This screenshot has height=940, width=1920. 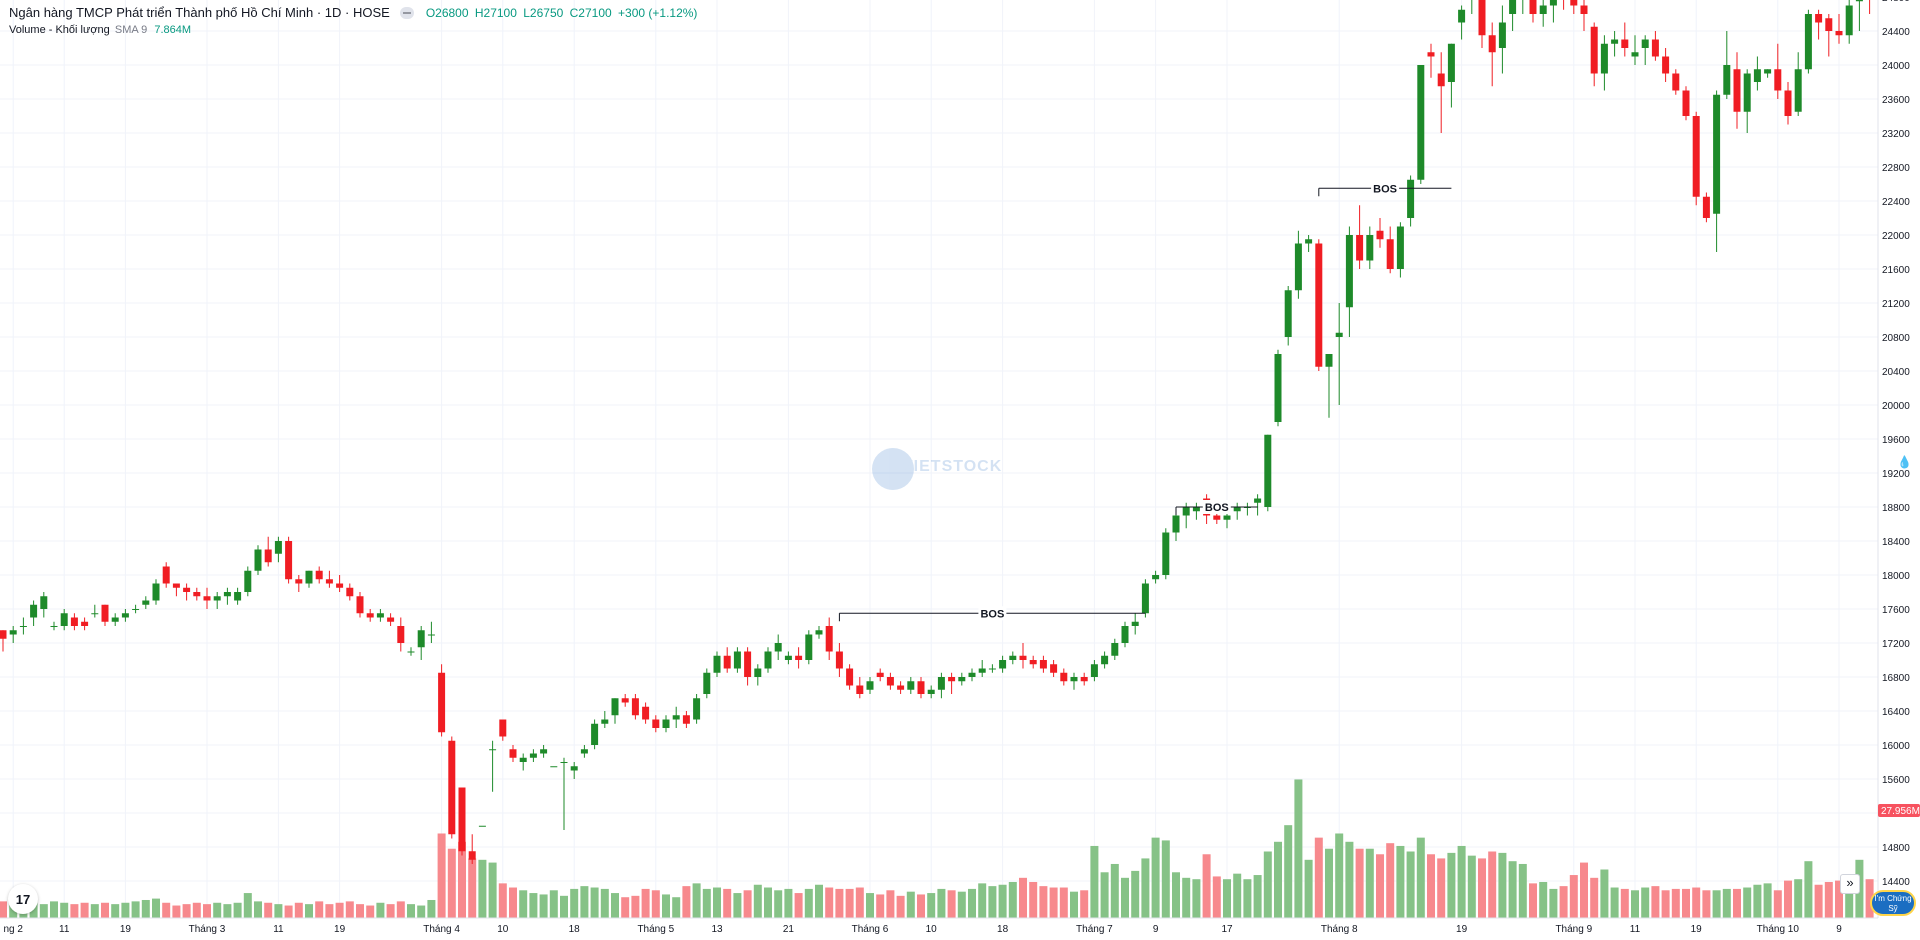 What do you see at coordinates (1896, 678) in the screenshot?
I see `price-tick-label: 16800` at bounding box center [1896, 678].